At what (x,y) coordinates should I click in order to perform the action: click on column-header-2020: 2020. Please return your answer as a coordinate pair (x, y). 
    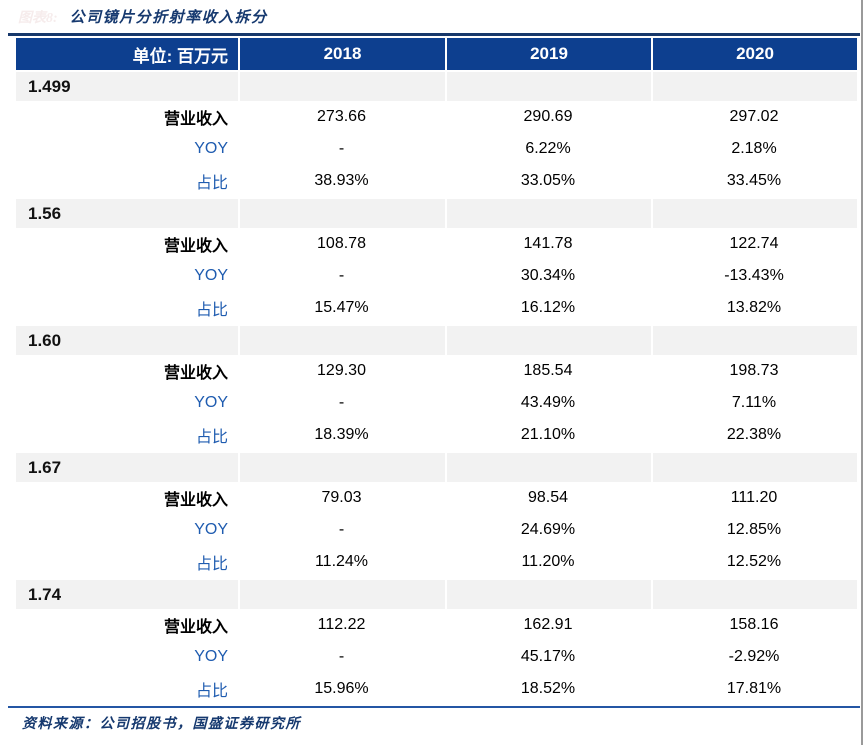
    Looking at the image, I should click on (754, 54).